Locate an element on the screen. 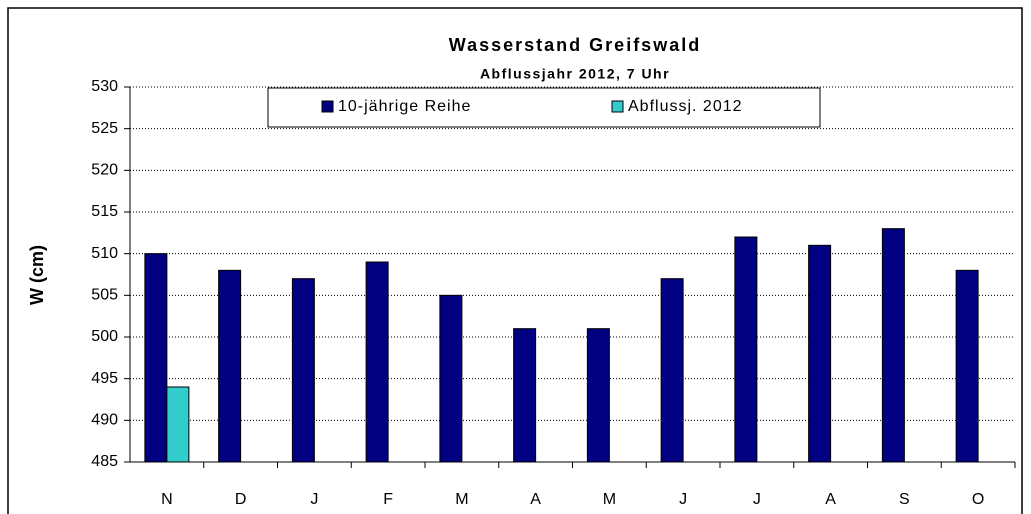 The image size is (1031, 514). y-tick-label: 500 is located at coordinates (104, 336).